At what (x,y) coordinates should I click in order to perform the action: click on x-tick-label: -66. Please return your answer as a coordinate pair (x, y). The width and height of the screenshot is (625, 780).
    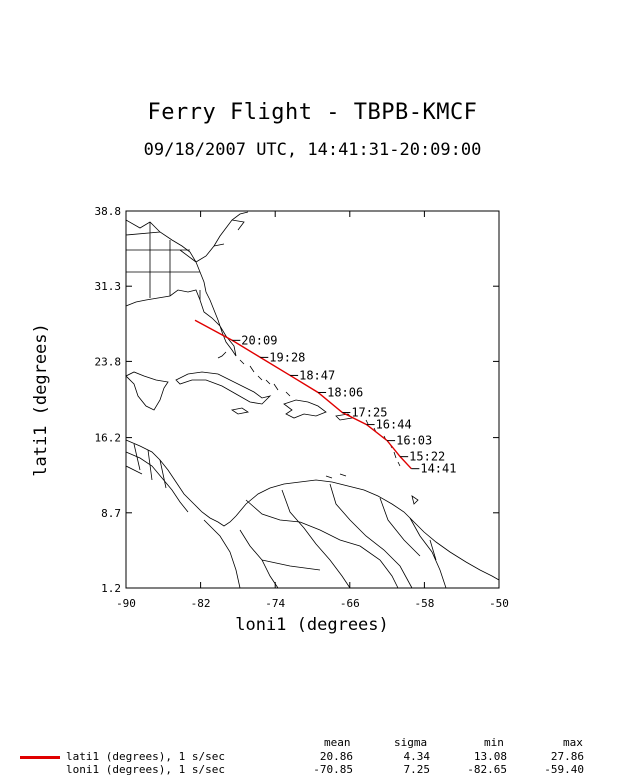
    Looking at the image, I should click on (350, 603).